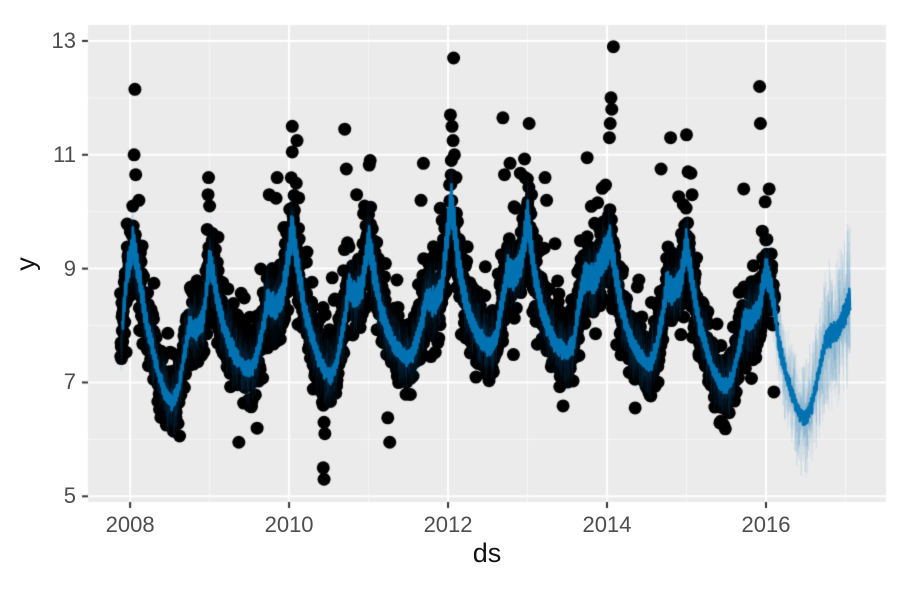  What do you see at coordinates (448, 524) in the screenshot?
I see `x-tick-label: 2012` at bounding box center [448, 524].